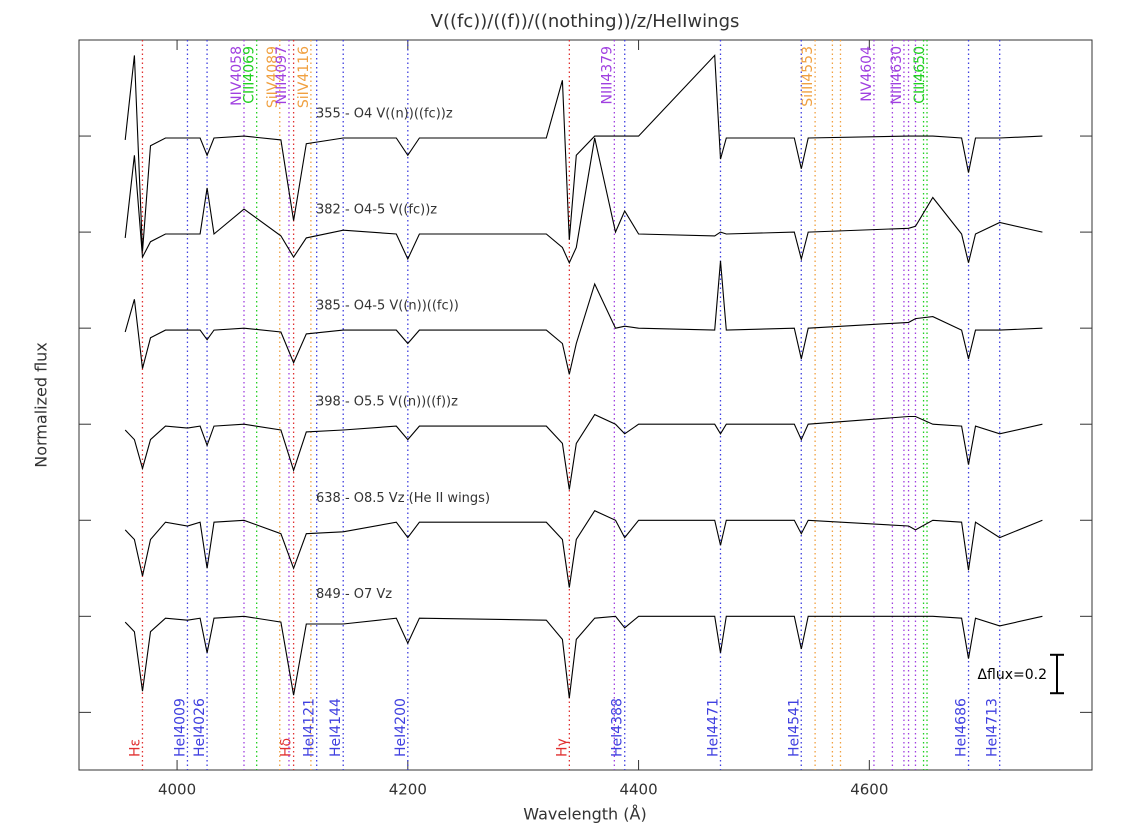 The height and width of the screenshot is (834, 1127). Describe the element at coordinates (584, 814) in the screenshot. I see `x-axis-label: Wavelength (Å)` at that location.